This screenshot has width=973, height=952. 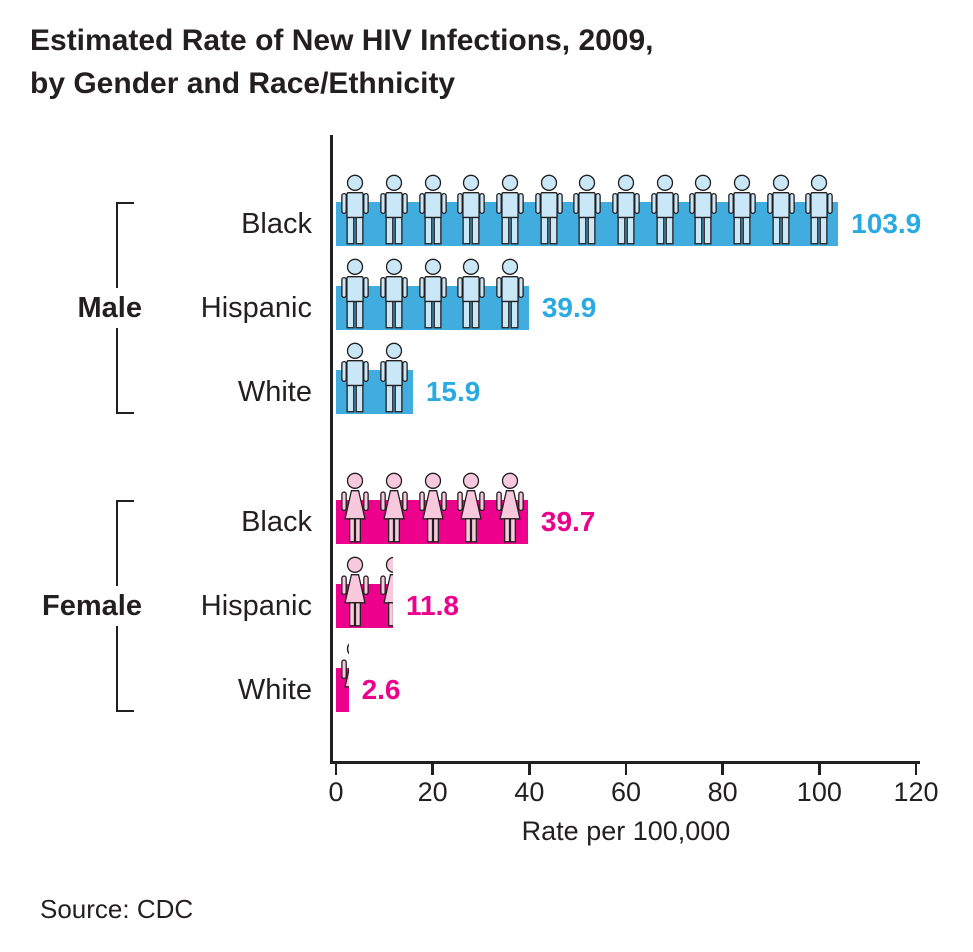 What do you see at coordinates (336, 792) in the screenshot?
I see `x-tick-label: 0` at bounding box center [336, 792].